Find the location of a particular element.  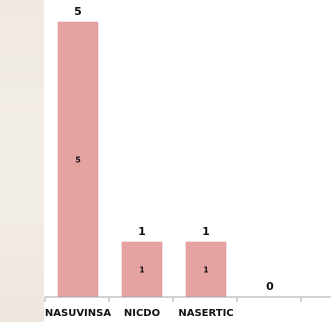

bar-nicdo is located at coordinates (142, 269).